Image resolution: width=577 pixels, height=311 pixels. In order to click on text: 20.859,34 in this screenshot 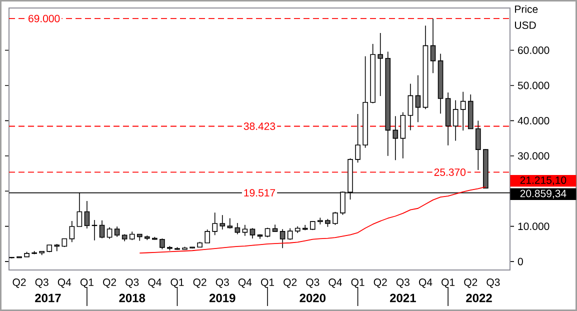, I will do `click(543, 194)`.